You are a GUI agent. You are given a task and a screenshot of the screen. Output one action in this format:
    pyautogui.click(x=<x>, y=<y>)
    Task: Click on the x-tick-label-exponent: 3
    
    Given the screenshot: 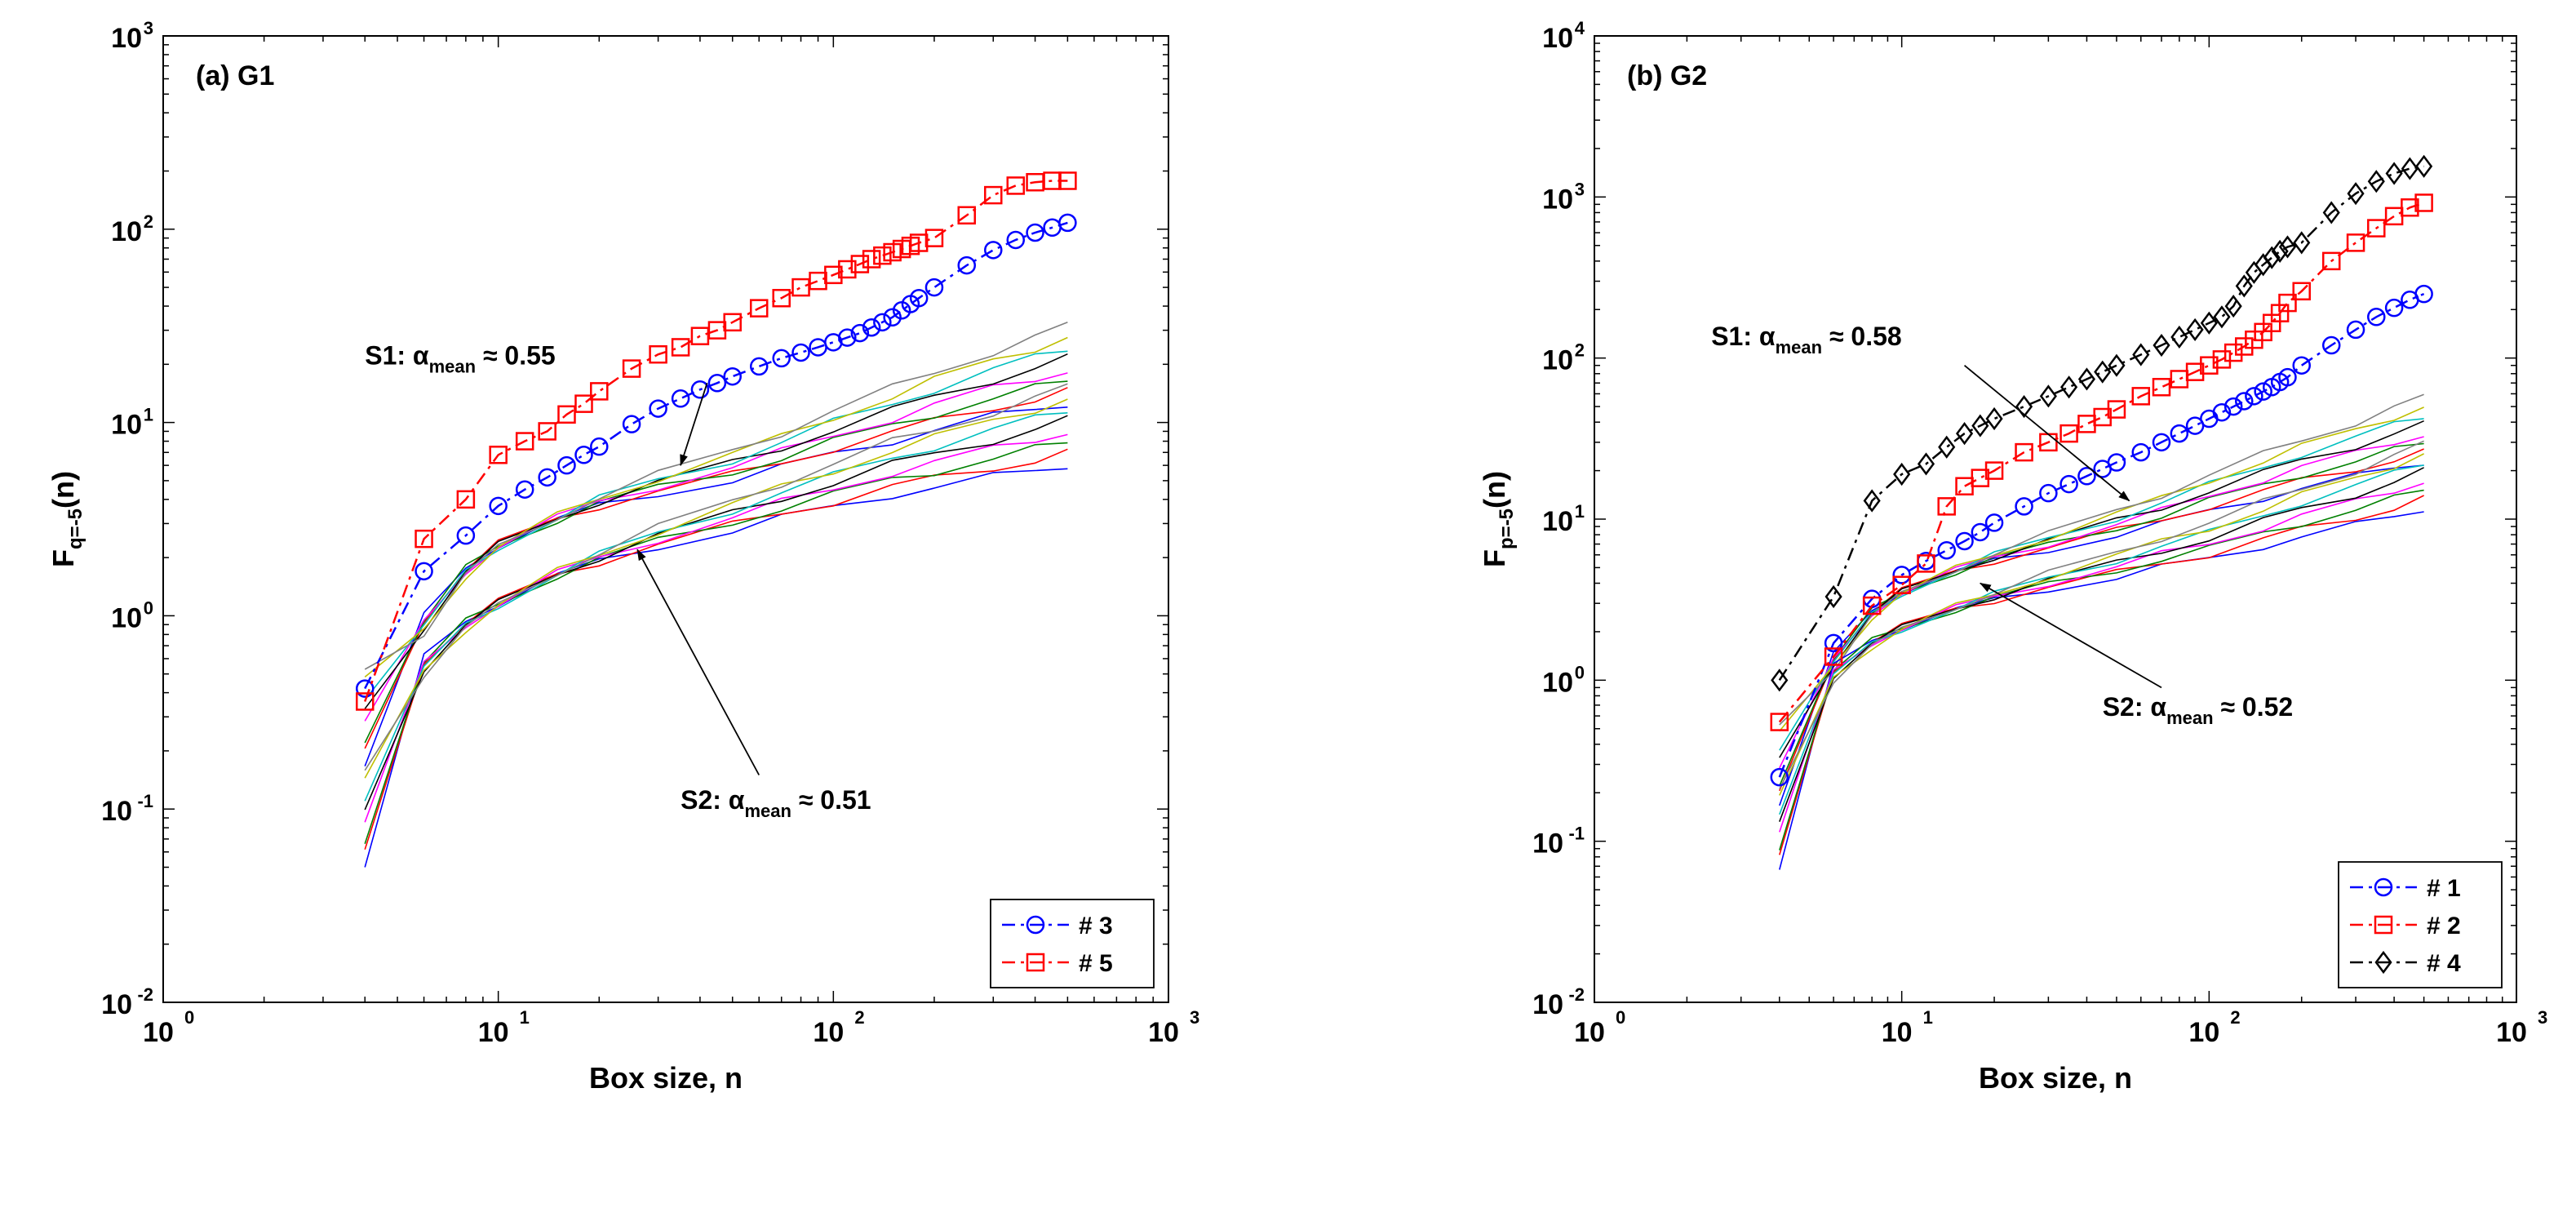 What is the action you would take?
    pyautogui.click(x=1194, y=1017)
    